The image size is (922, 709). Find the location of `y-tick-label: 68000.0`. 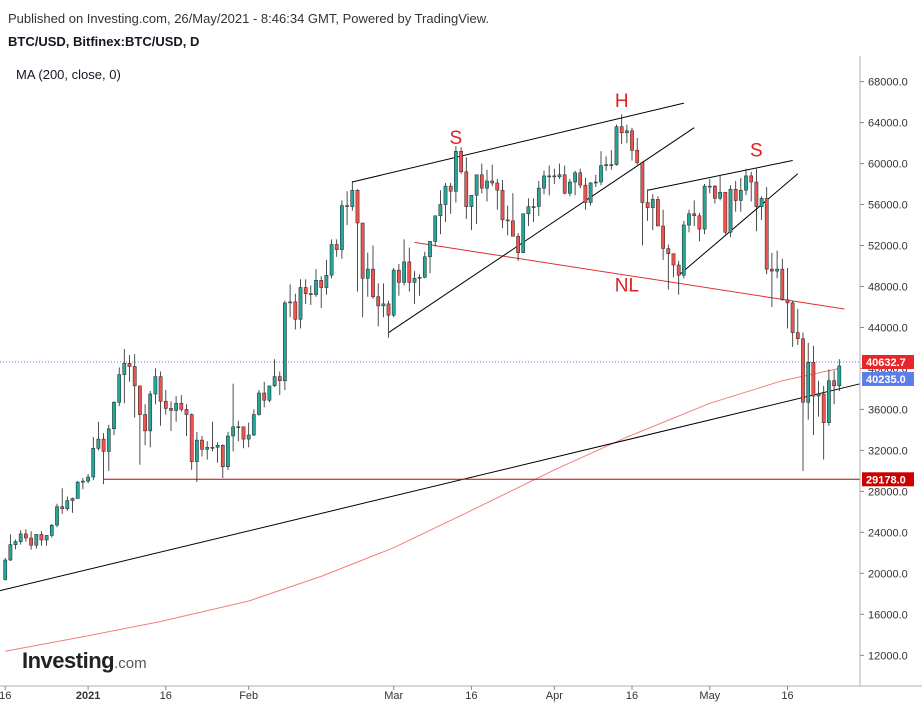

y-tick-label: 68000.0 is located at coordinates (888, 83).